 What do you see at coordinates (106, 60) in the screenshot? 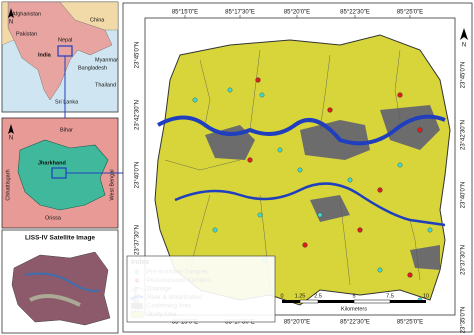
I see `country-label: Myanmar` at bounding box center [106, 60].